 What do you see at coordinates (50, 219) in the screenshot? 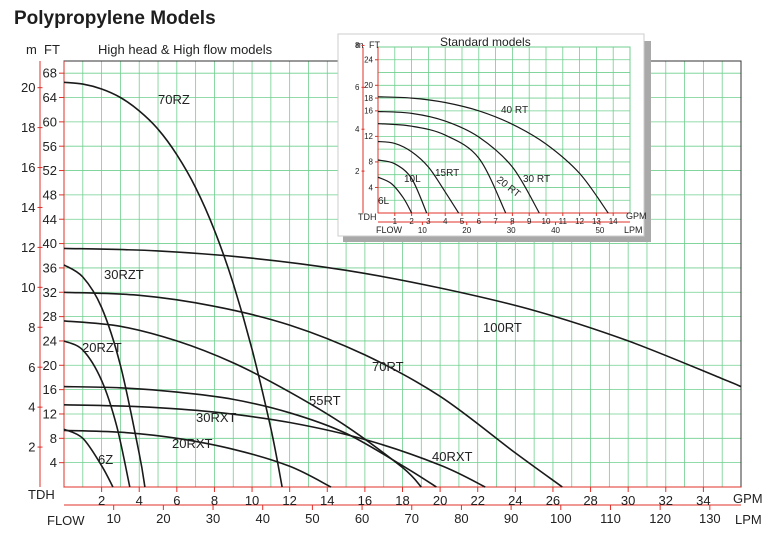
I see `ft-tick-label: 44` at bounding box center [50, 219].